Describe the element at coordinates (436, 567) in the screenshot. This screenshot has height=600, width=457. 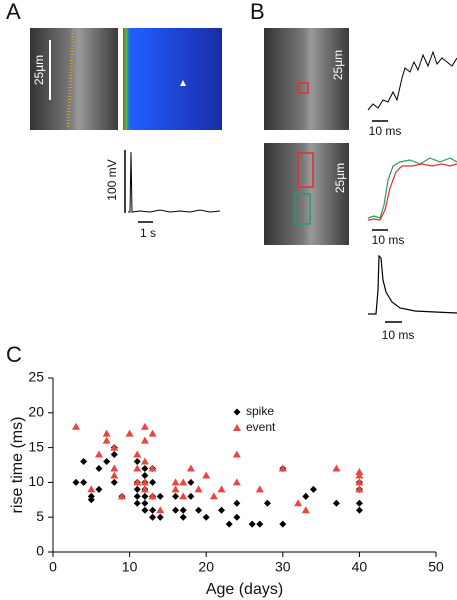
I see `x-tick-label: 50` at that location.